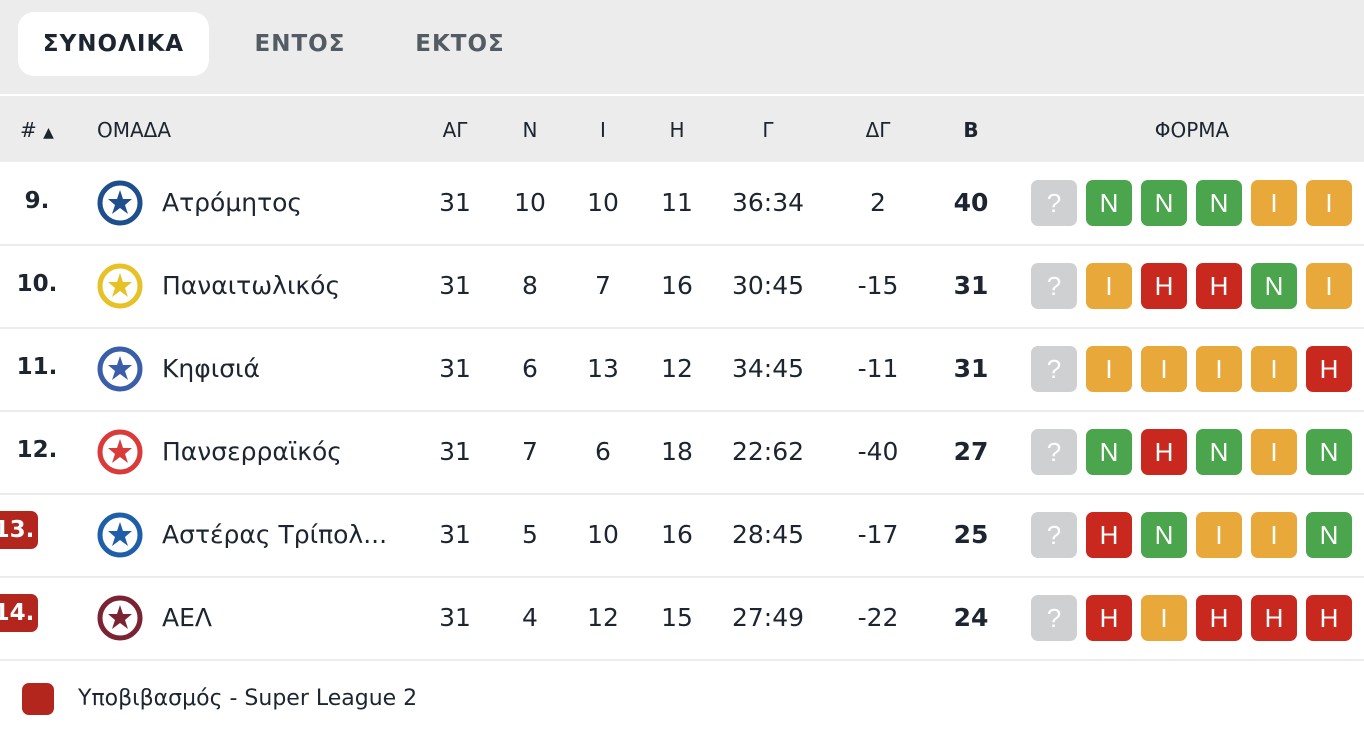 The image size is (1364, 734). I want to click on draws: 10, so click(603, 202).